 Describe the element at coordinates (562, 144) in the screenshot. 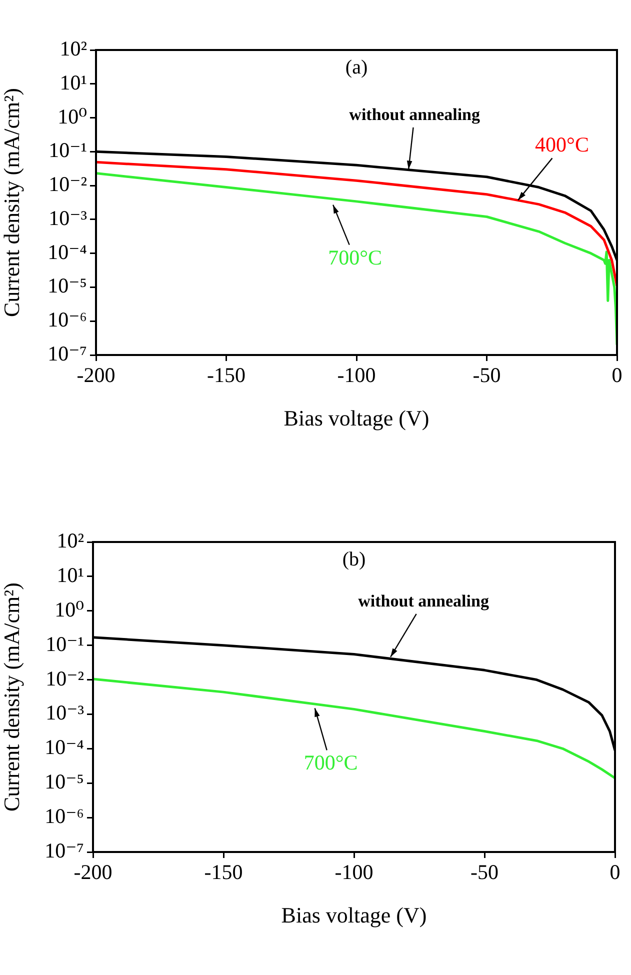

I see `annotation: 400°C` at that location.